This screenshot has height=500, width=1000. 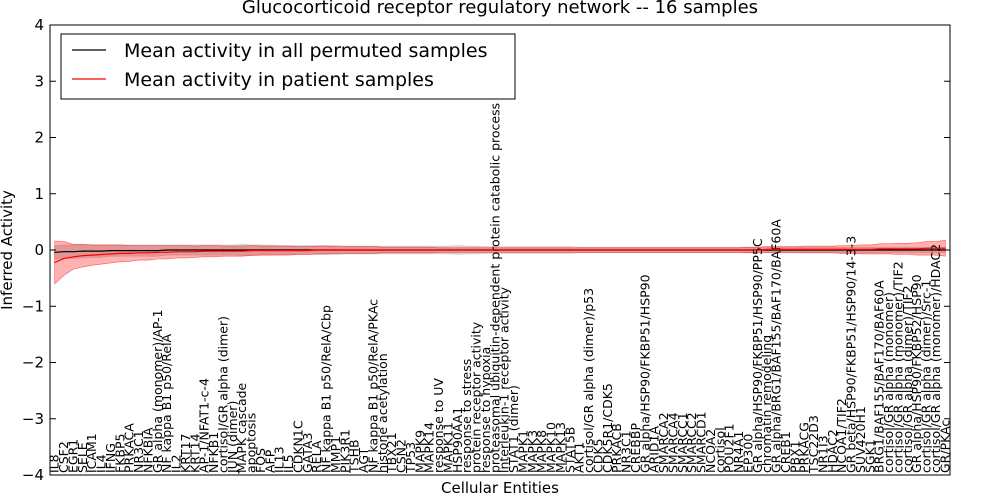 What do you see at coordinates (110, 458) in the screenshot?
I see `category-label: IFNG` at bounding box center [110, 458].